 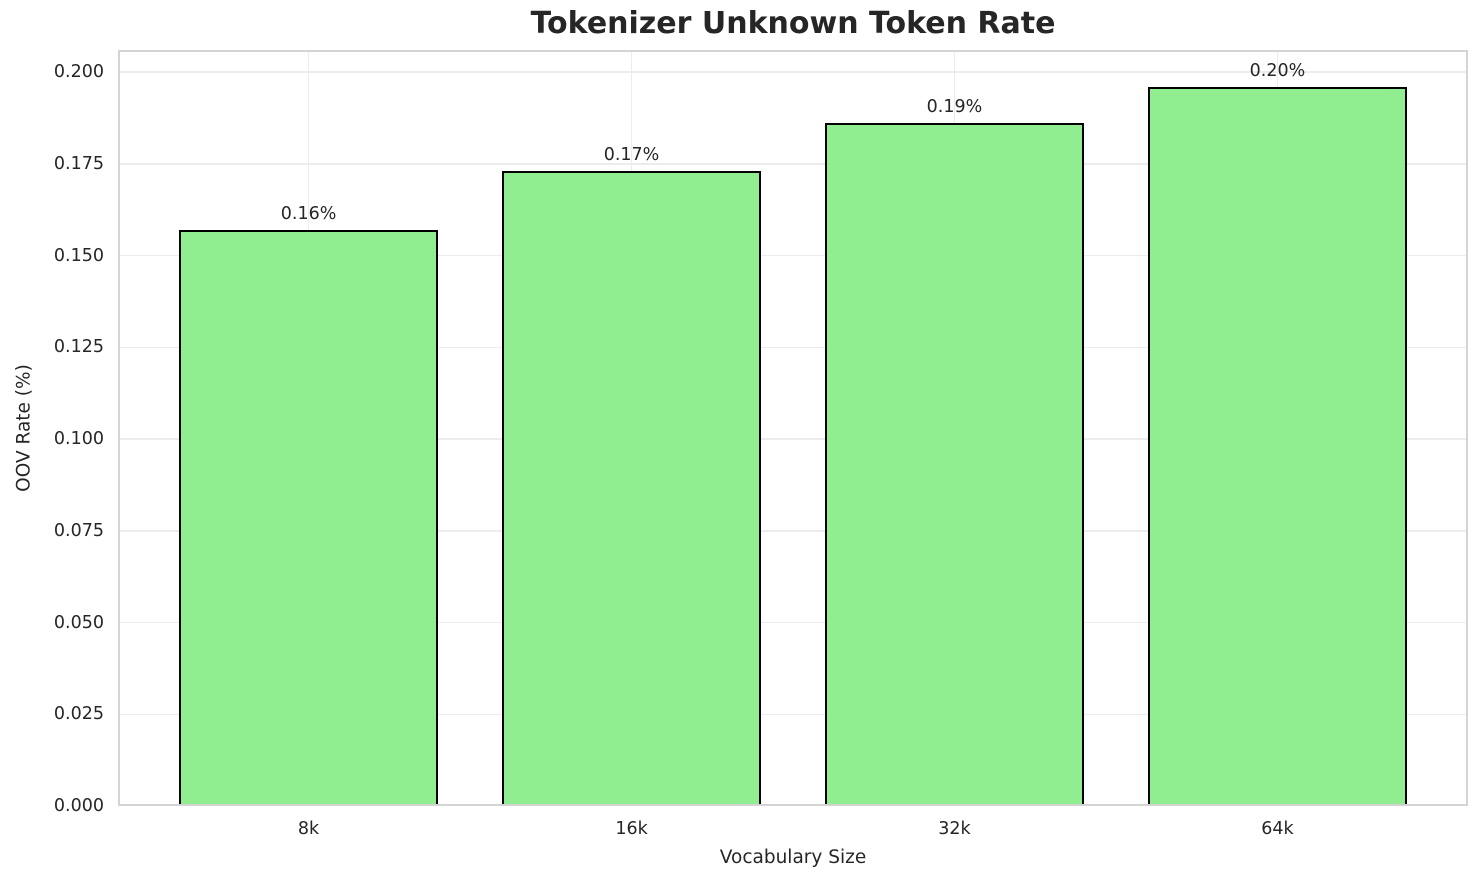 What do you see at coordinates (78, 439) in the screenshot?
I see `y-tick-label: 0.100` at bounding box center [78, 439].